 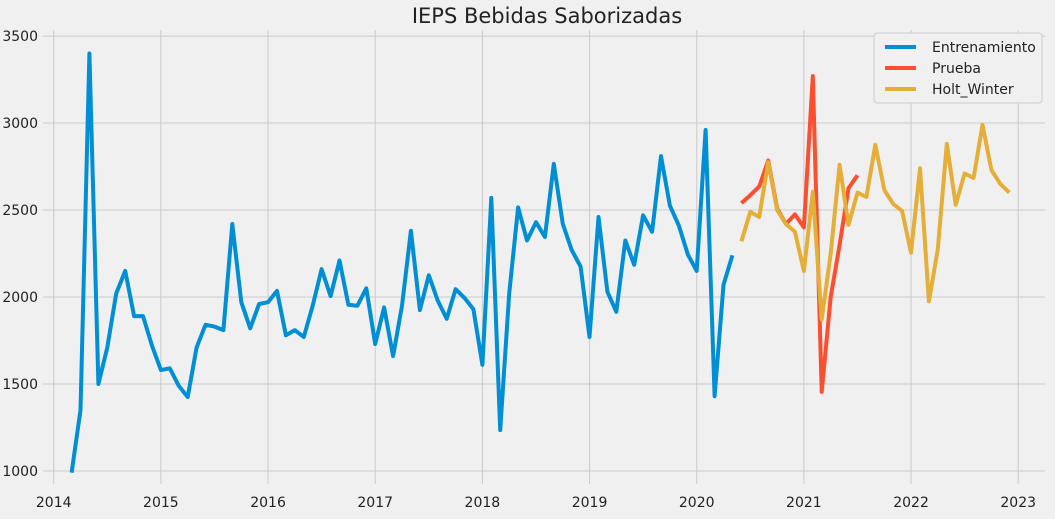 I want to click on legend-label-prueba: Prueba, so click(x=956, y=69).